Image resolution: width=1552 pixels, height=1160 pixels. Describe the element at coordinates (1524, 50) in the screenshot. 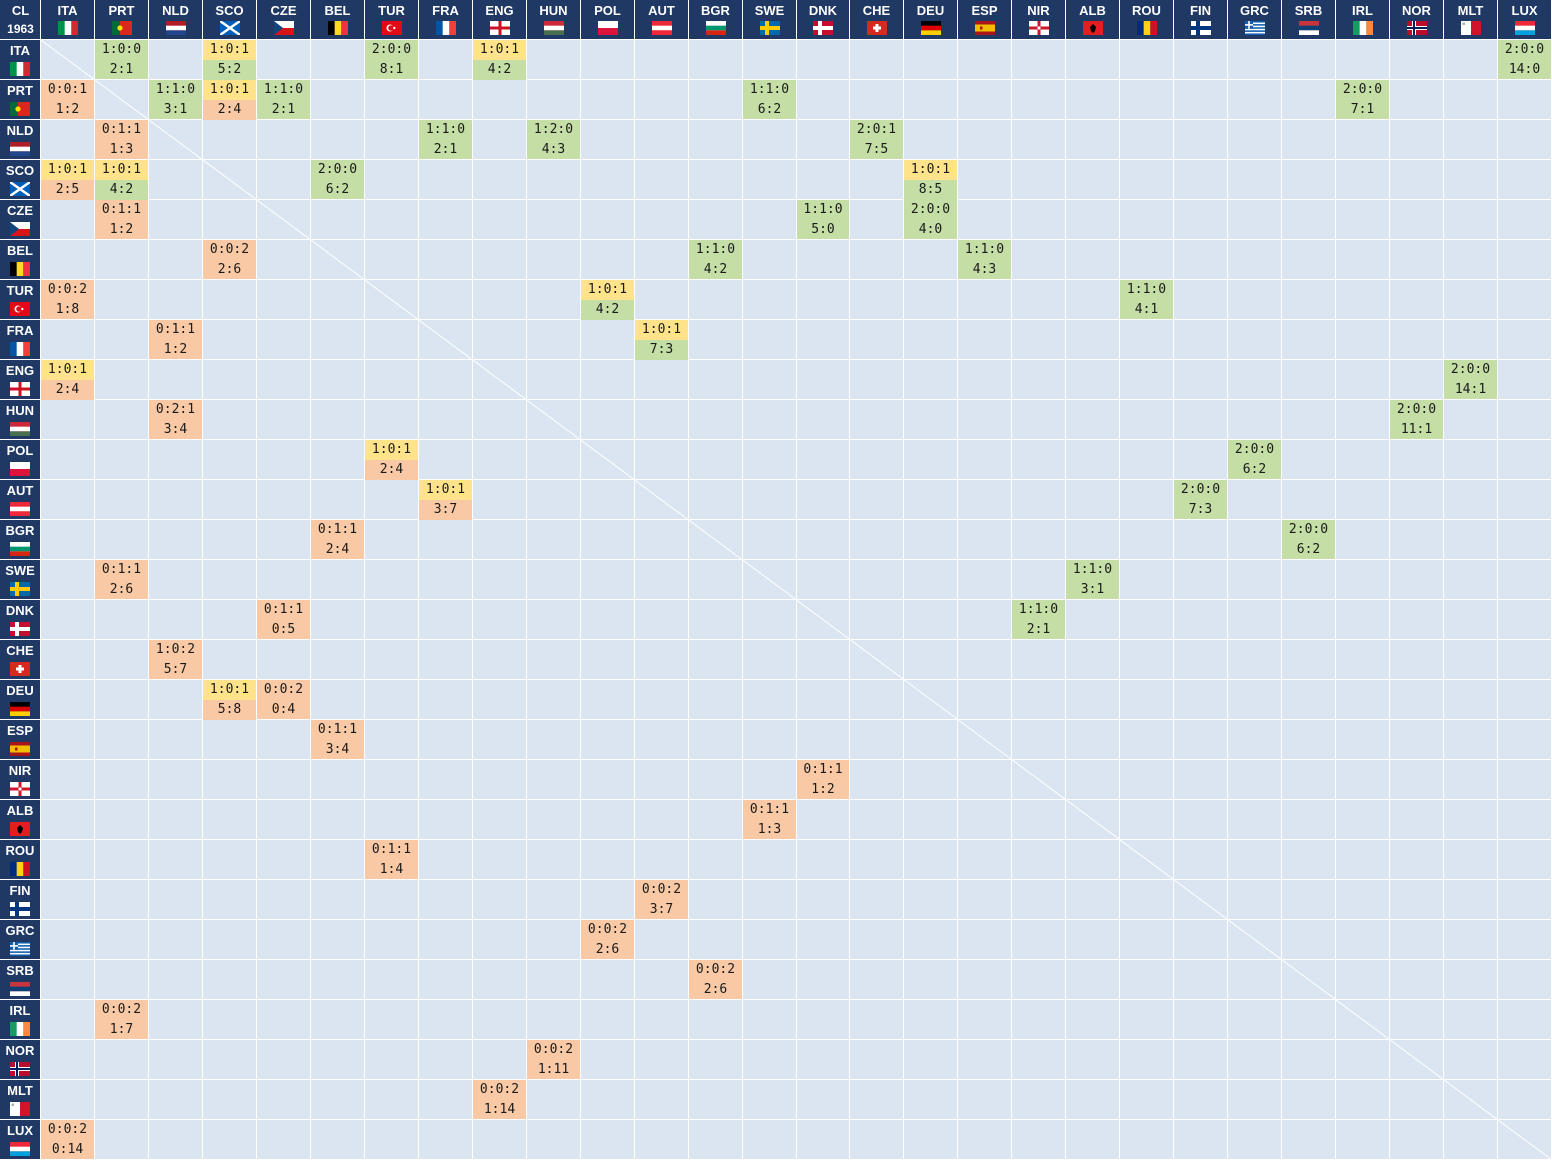

I see `win-draw-loss-record: 2:0:0` at that location.